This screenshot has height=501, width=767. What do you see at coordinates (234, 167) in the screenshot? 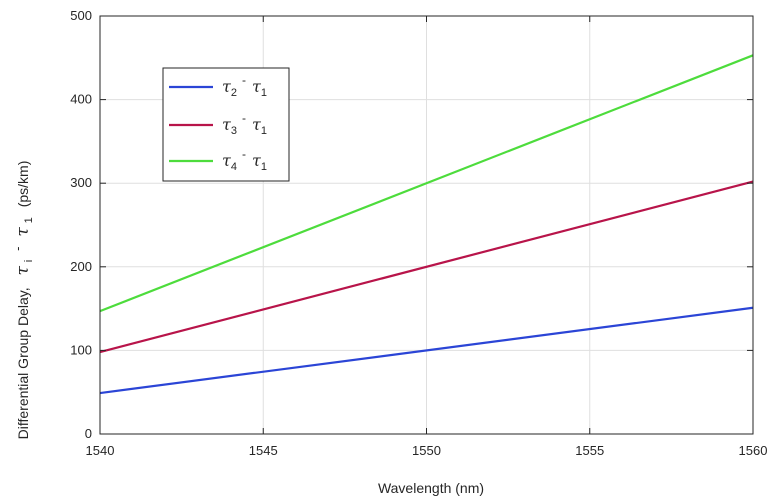
I see `legend-subscript: 4` at bounding box center [234, 167].